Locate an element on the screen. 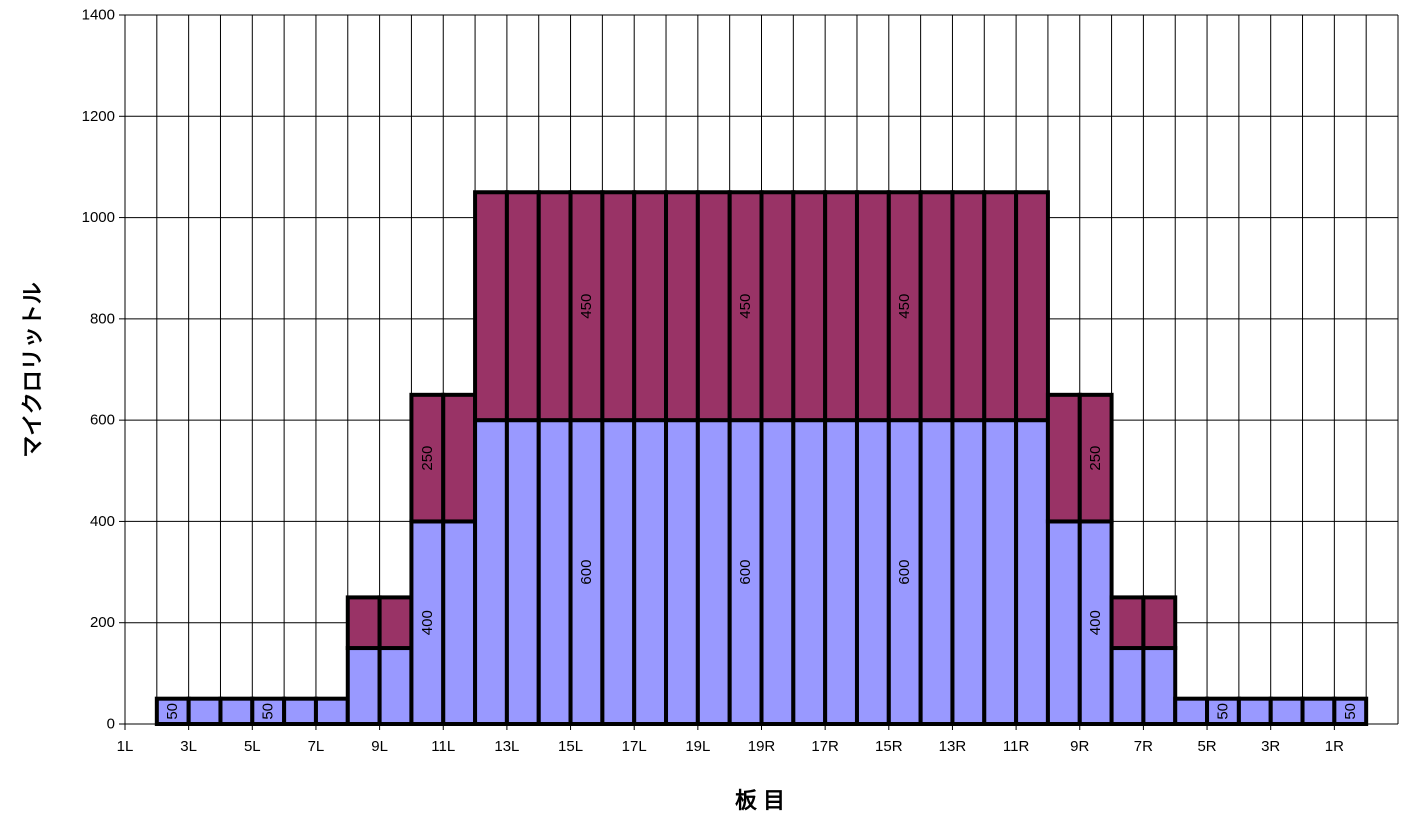  x-tick-label: 3L is located at coordinates (188, 746).